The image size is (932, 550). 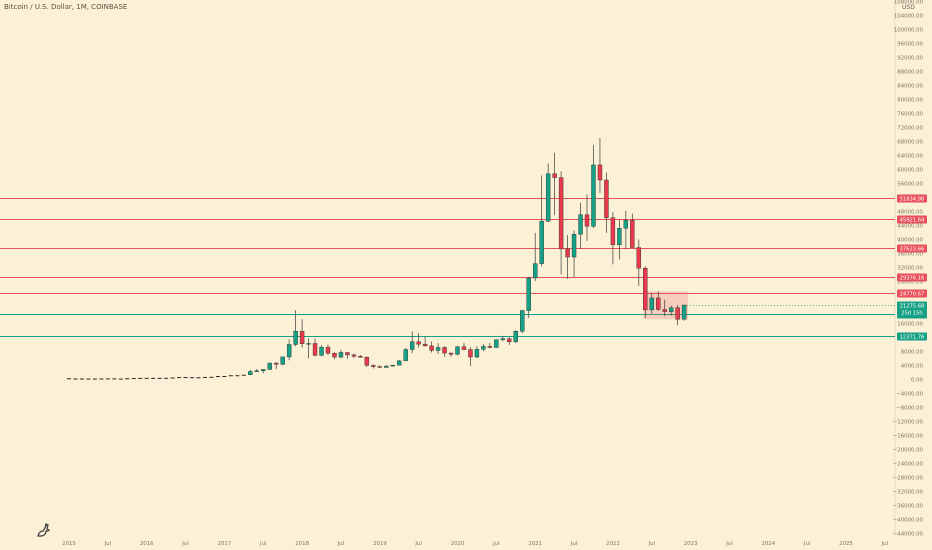 I want to click on current-price-tag, so click(x=912, y=309).